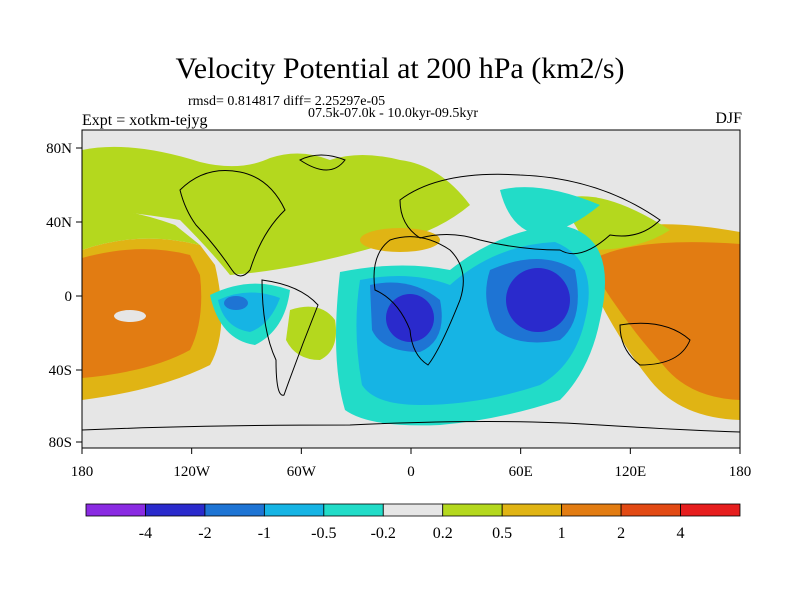 This screenshot has height=600, width=800. I want to click on period-label: 07.5k-07.0k - 10.0kyr-09.5kyr, so click(393, 113).